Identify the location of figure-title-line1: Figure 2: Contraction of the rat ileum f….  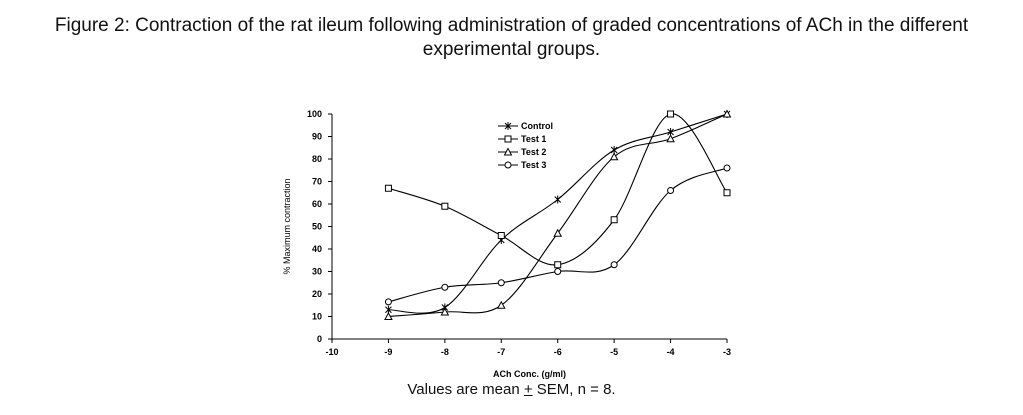
(511, 25).